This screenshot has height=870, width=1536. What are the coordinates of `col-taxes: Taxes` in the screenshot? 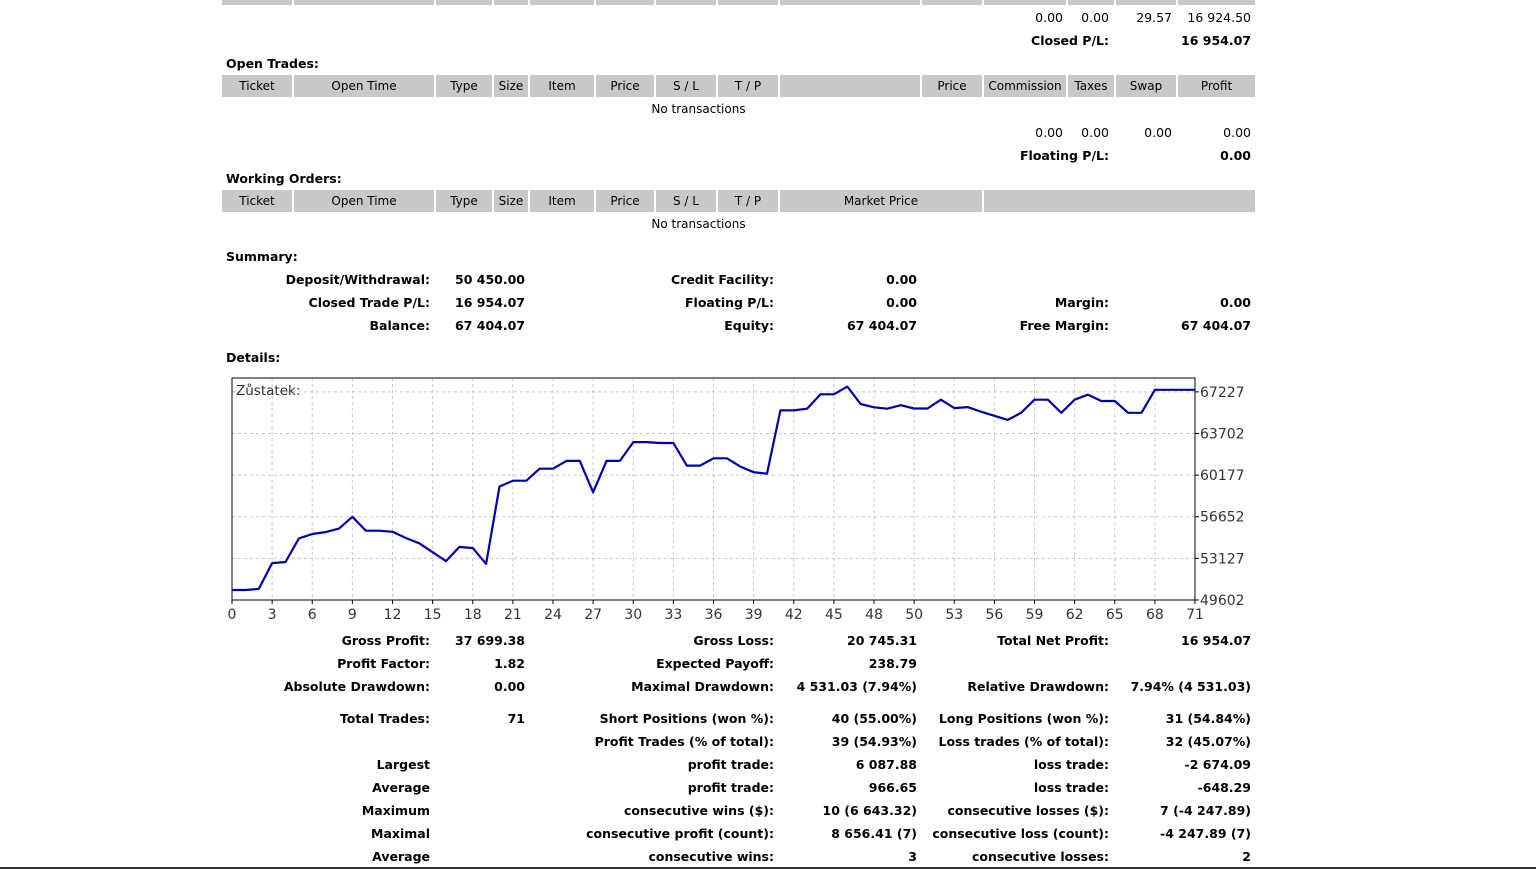 It's located at (1092, 86).